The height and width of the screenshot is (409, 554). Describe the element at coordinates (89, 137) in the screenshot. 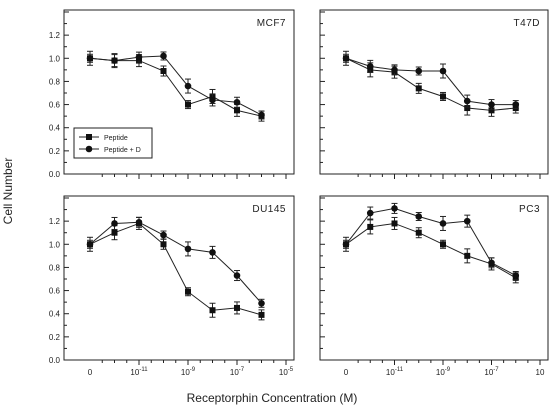

I see `legend-marker-square` at that location.